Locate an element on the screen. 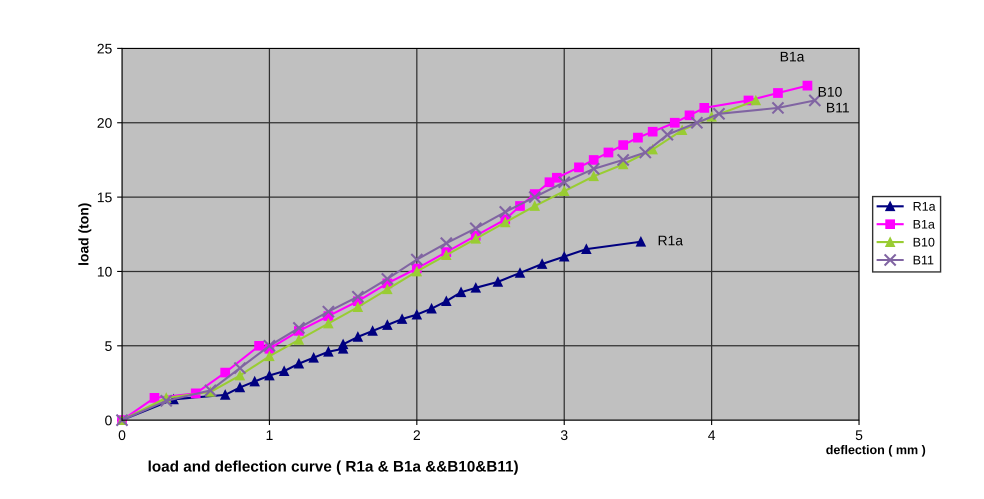 The height and width of the screenshot is (499, 984). x-tick-label: 5 is located at coordinates (859, 435).